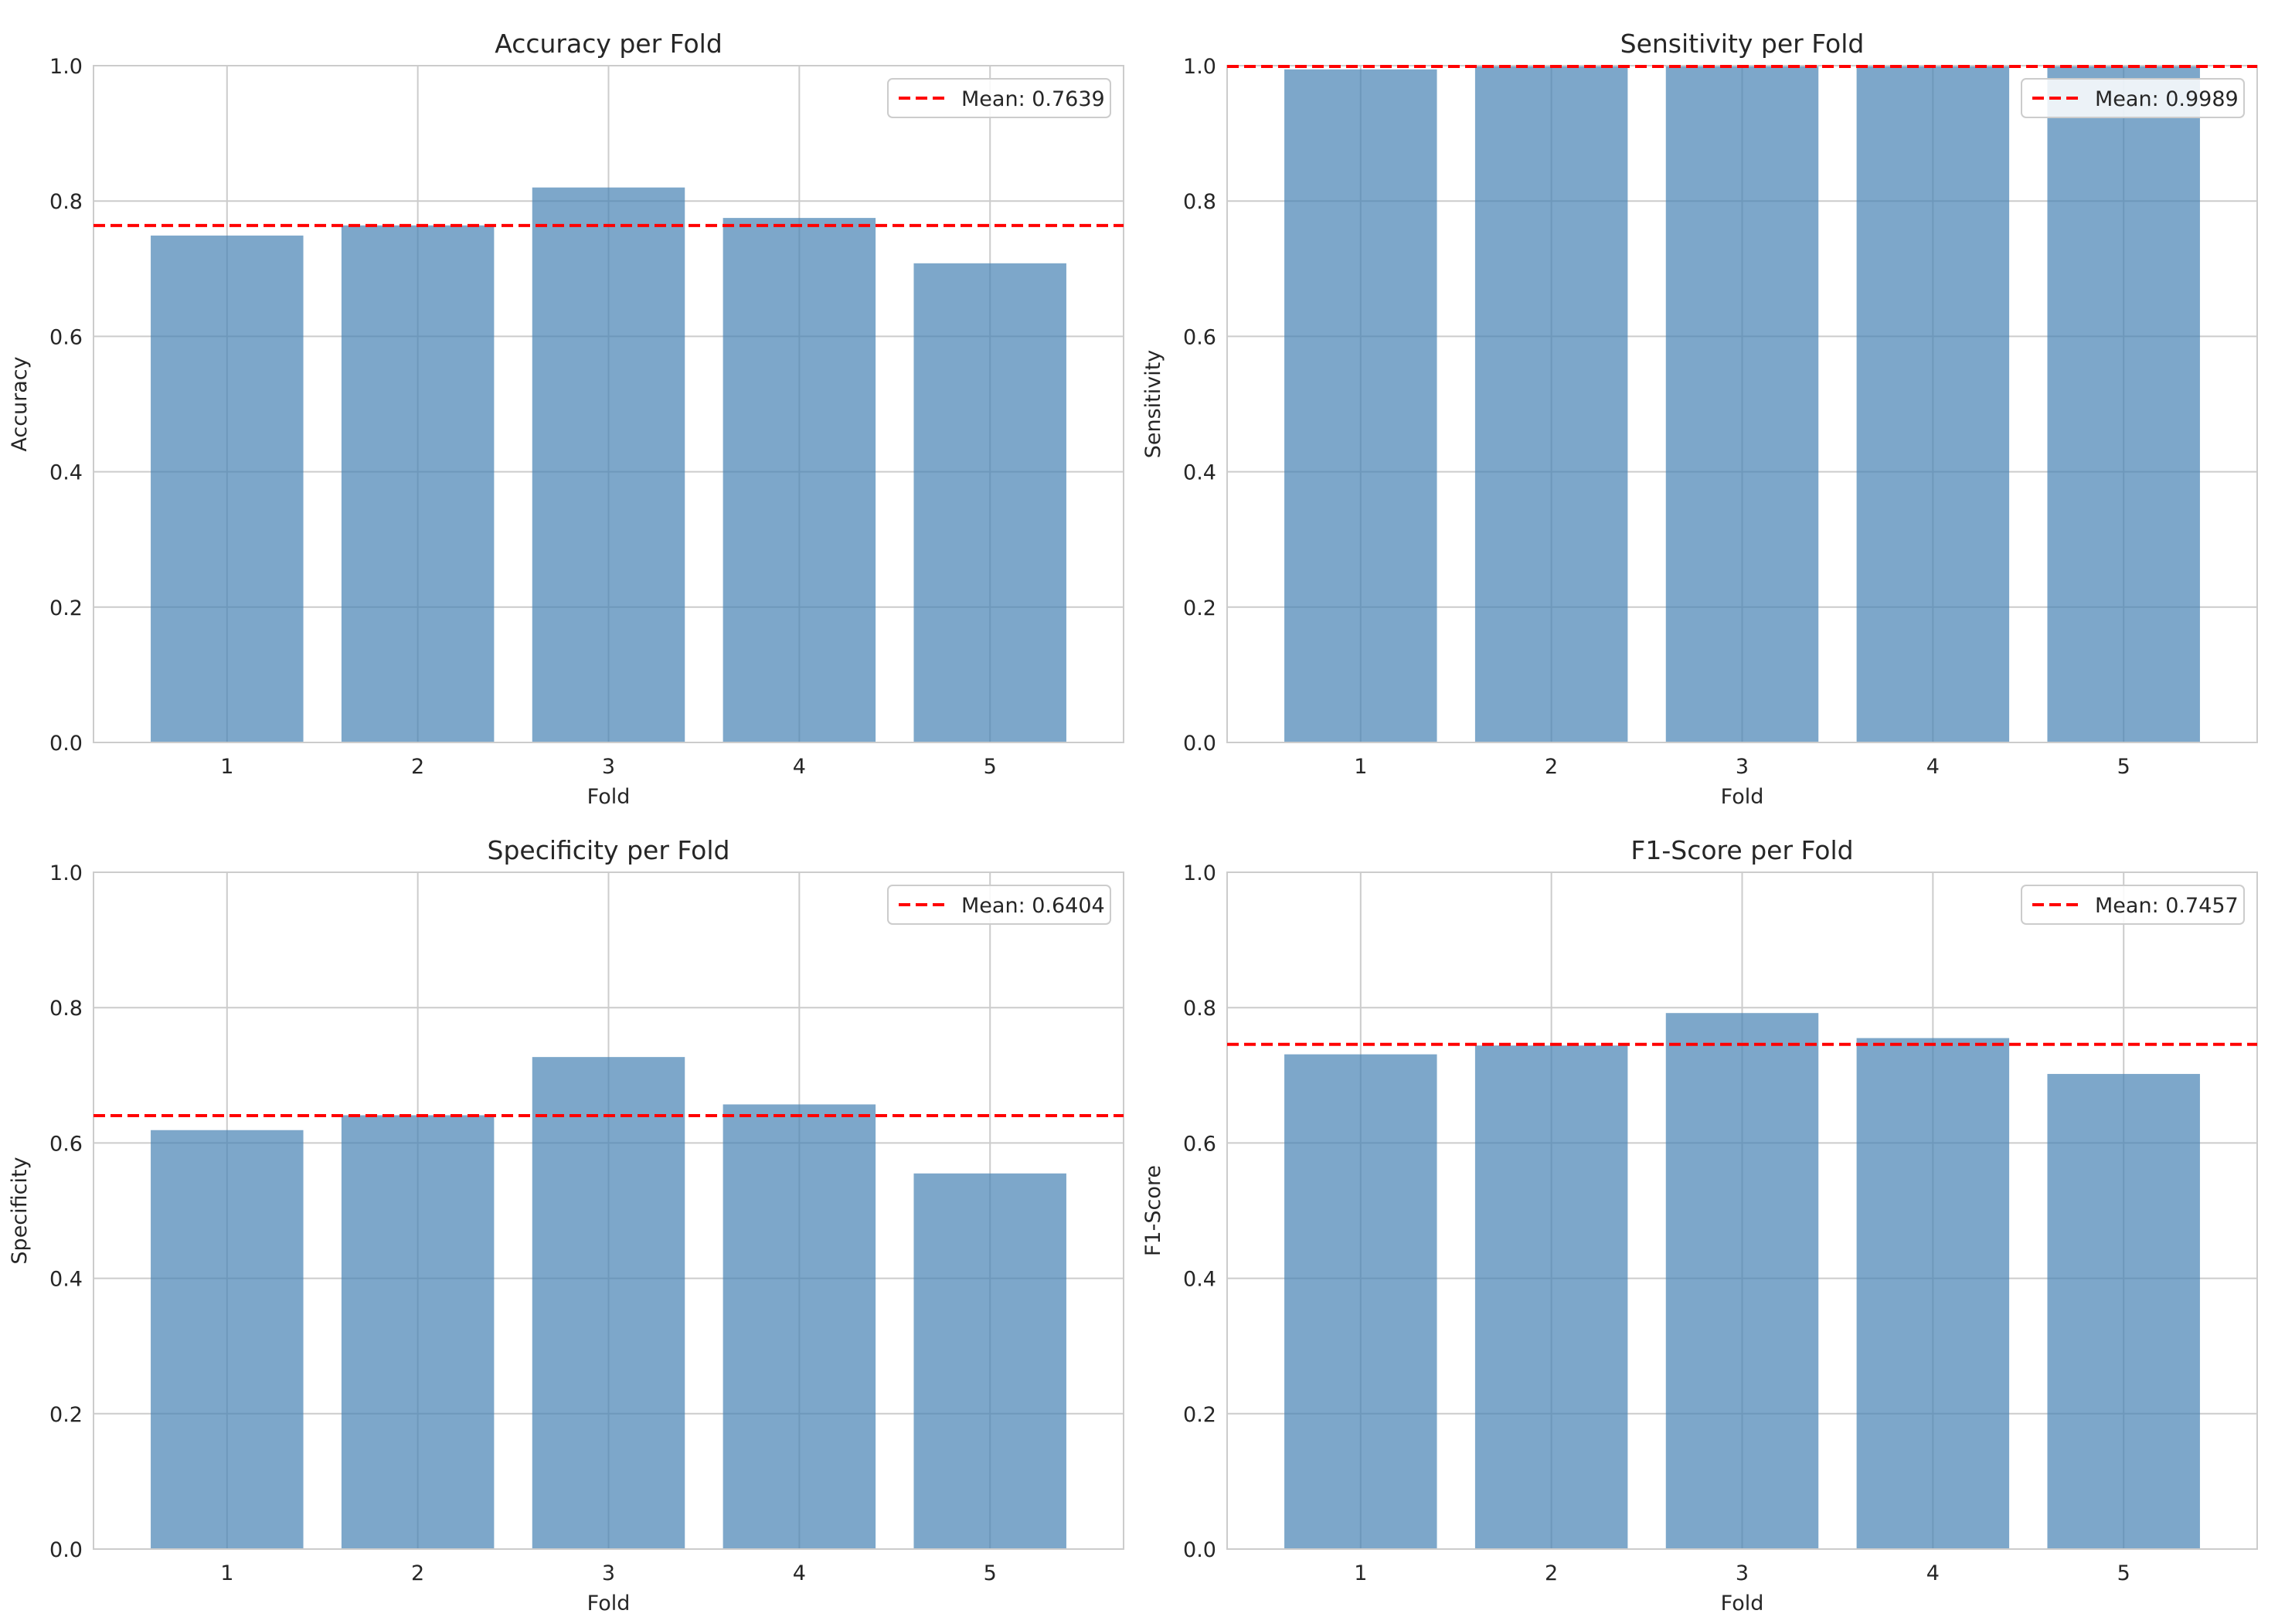  I want to click on y-axis-label: Specificity, so click(20, 1211).